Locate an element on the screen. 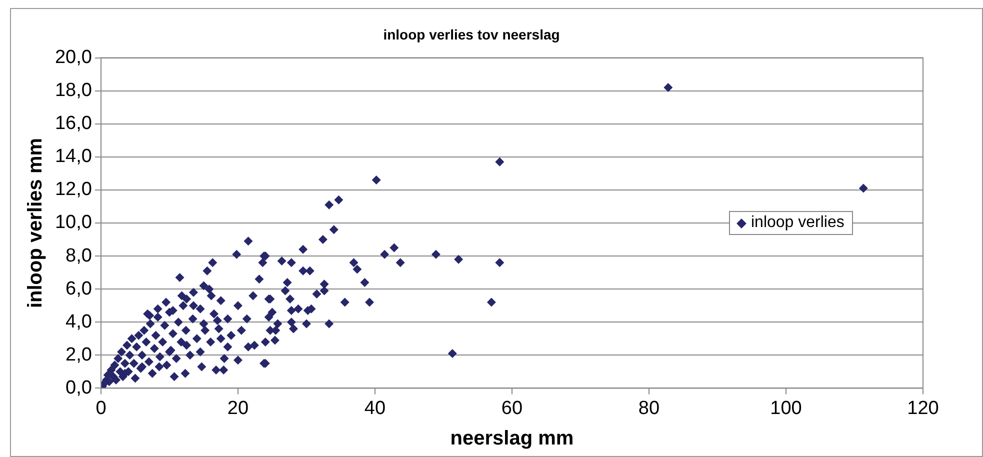 The height and width of the screenshot is (457, 983). y-tick-label: 16,0 is located at coordinates (73, 123).